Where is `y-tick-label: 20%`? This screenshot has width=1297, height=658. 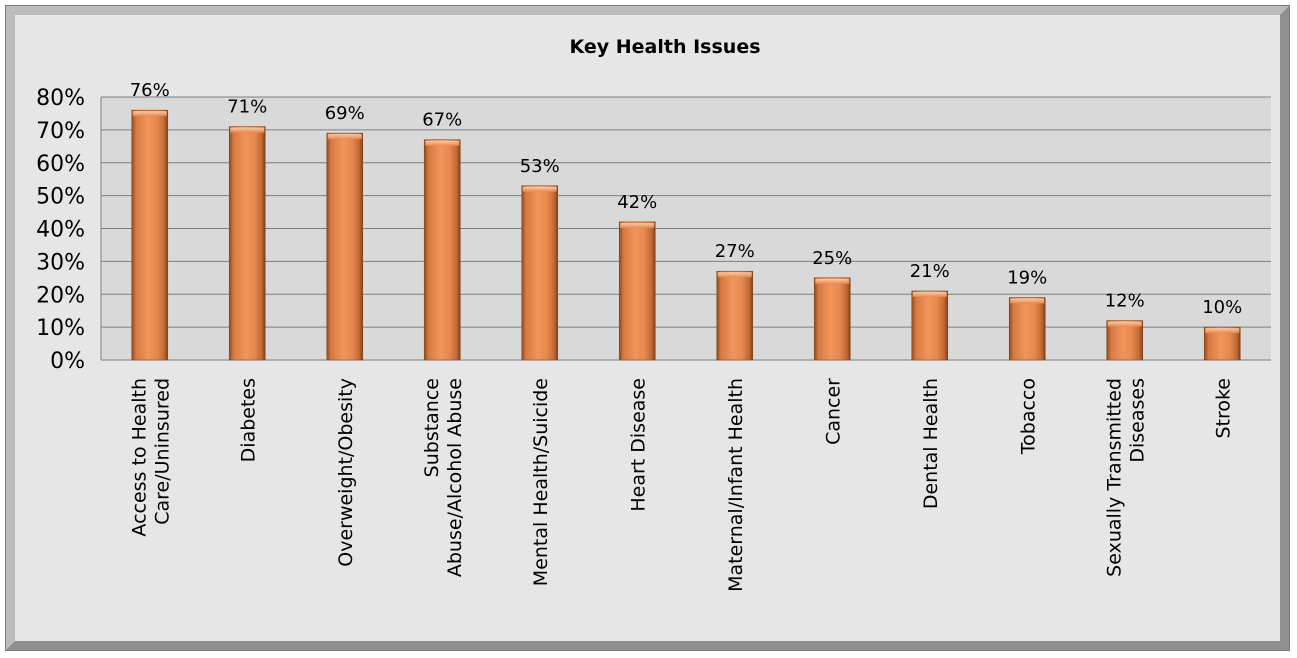 y-tick-label: 20% is located at coordinates (60, 295).